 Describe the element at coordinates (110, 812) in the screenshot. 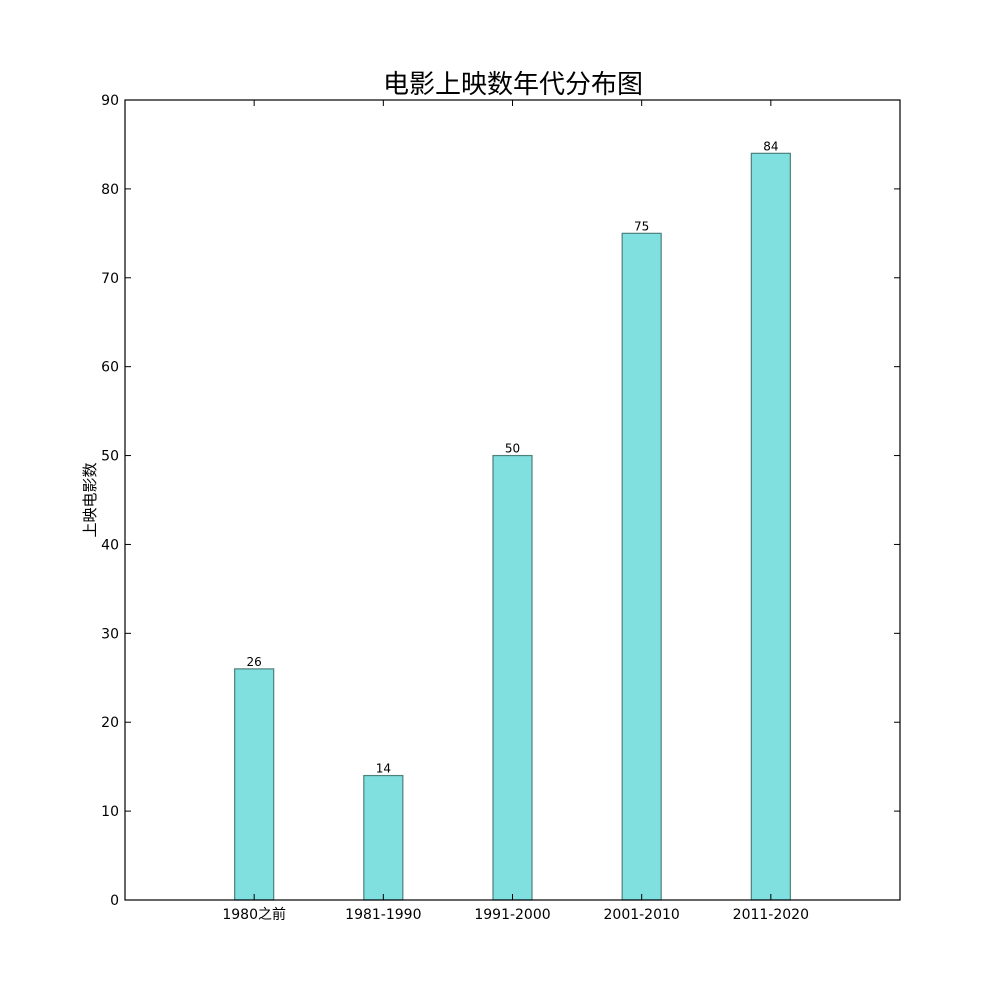

I see `y-tick-label: 10` at that location.